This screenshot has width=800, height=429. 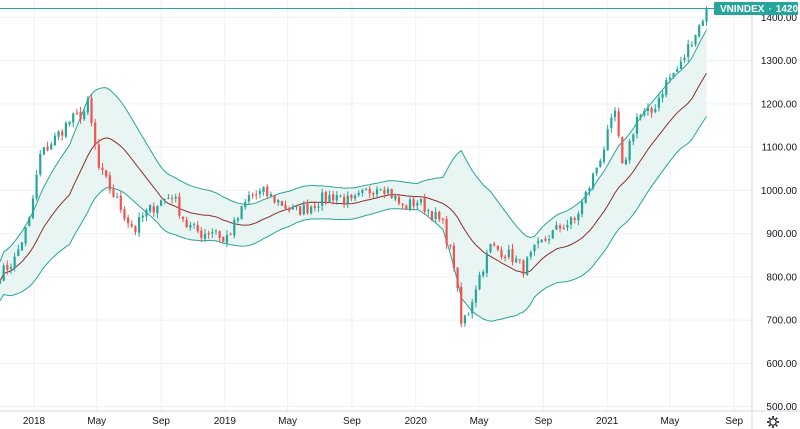 What do you see at coordinates (416, 421) in the screenshot?
I see `x-tick-label: 2020` at bounding box center [416, 421].